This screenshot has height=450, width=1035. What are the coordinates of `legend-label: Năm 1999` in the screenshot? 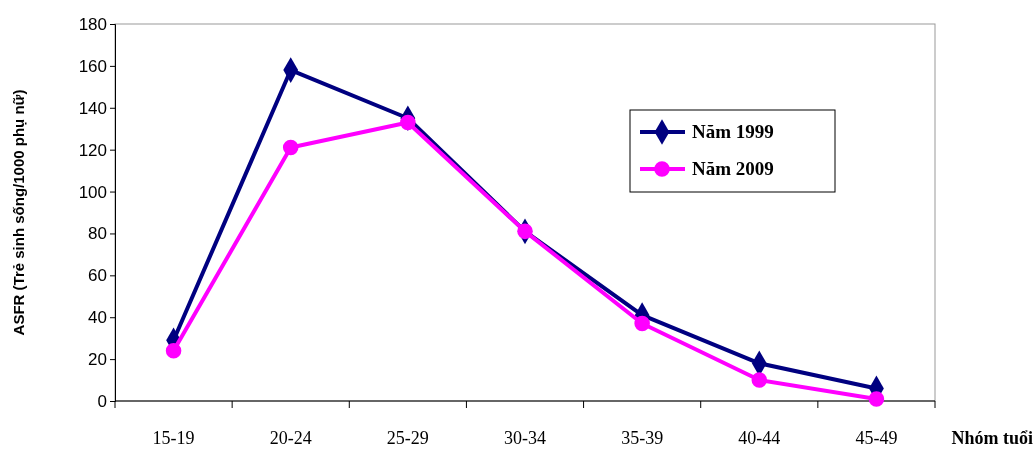 It's located at (733, 131).